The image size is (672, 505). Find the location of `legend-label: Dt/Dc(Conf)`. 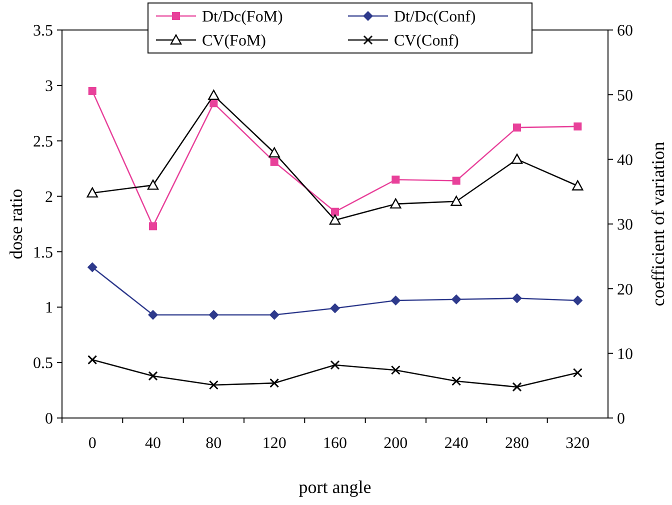

legend-label: Dt/Dc(Conf) is located at coordinates (435, 17).